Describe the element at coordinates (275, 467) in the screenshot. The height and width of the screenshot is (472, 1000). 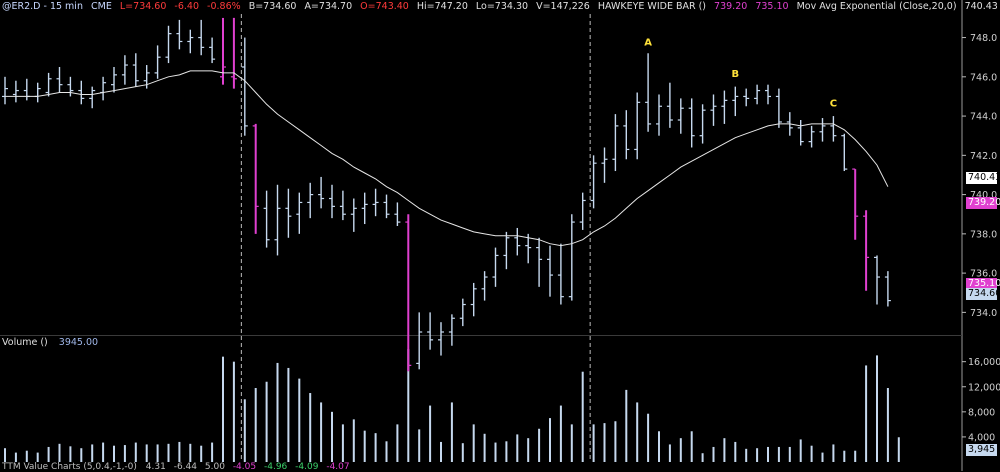
I see `footer-value-5: -4.96` at that location.